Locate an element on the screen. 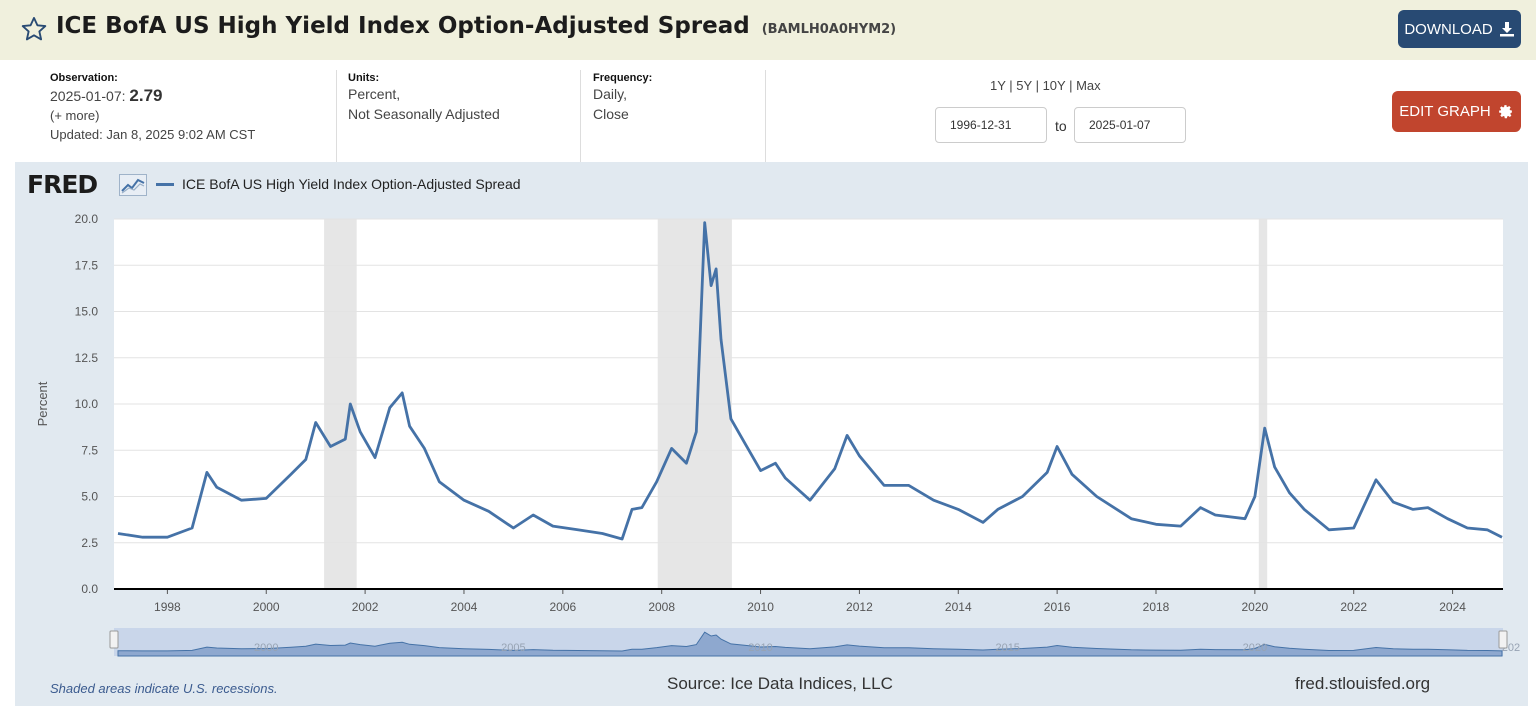 This screenshot has height=706, width=1536. series-id: (BAMLH0A0HYM2) is located at coordinates (829, 29).